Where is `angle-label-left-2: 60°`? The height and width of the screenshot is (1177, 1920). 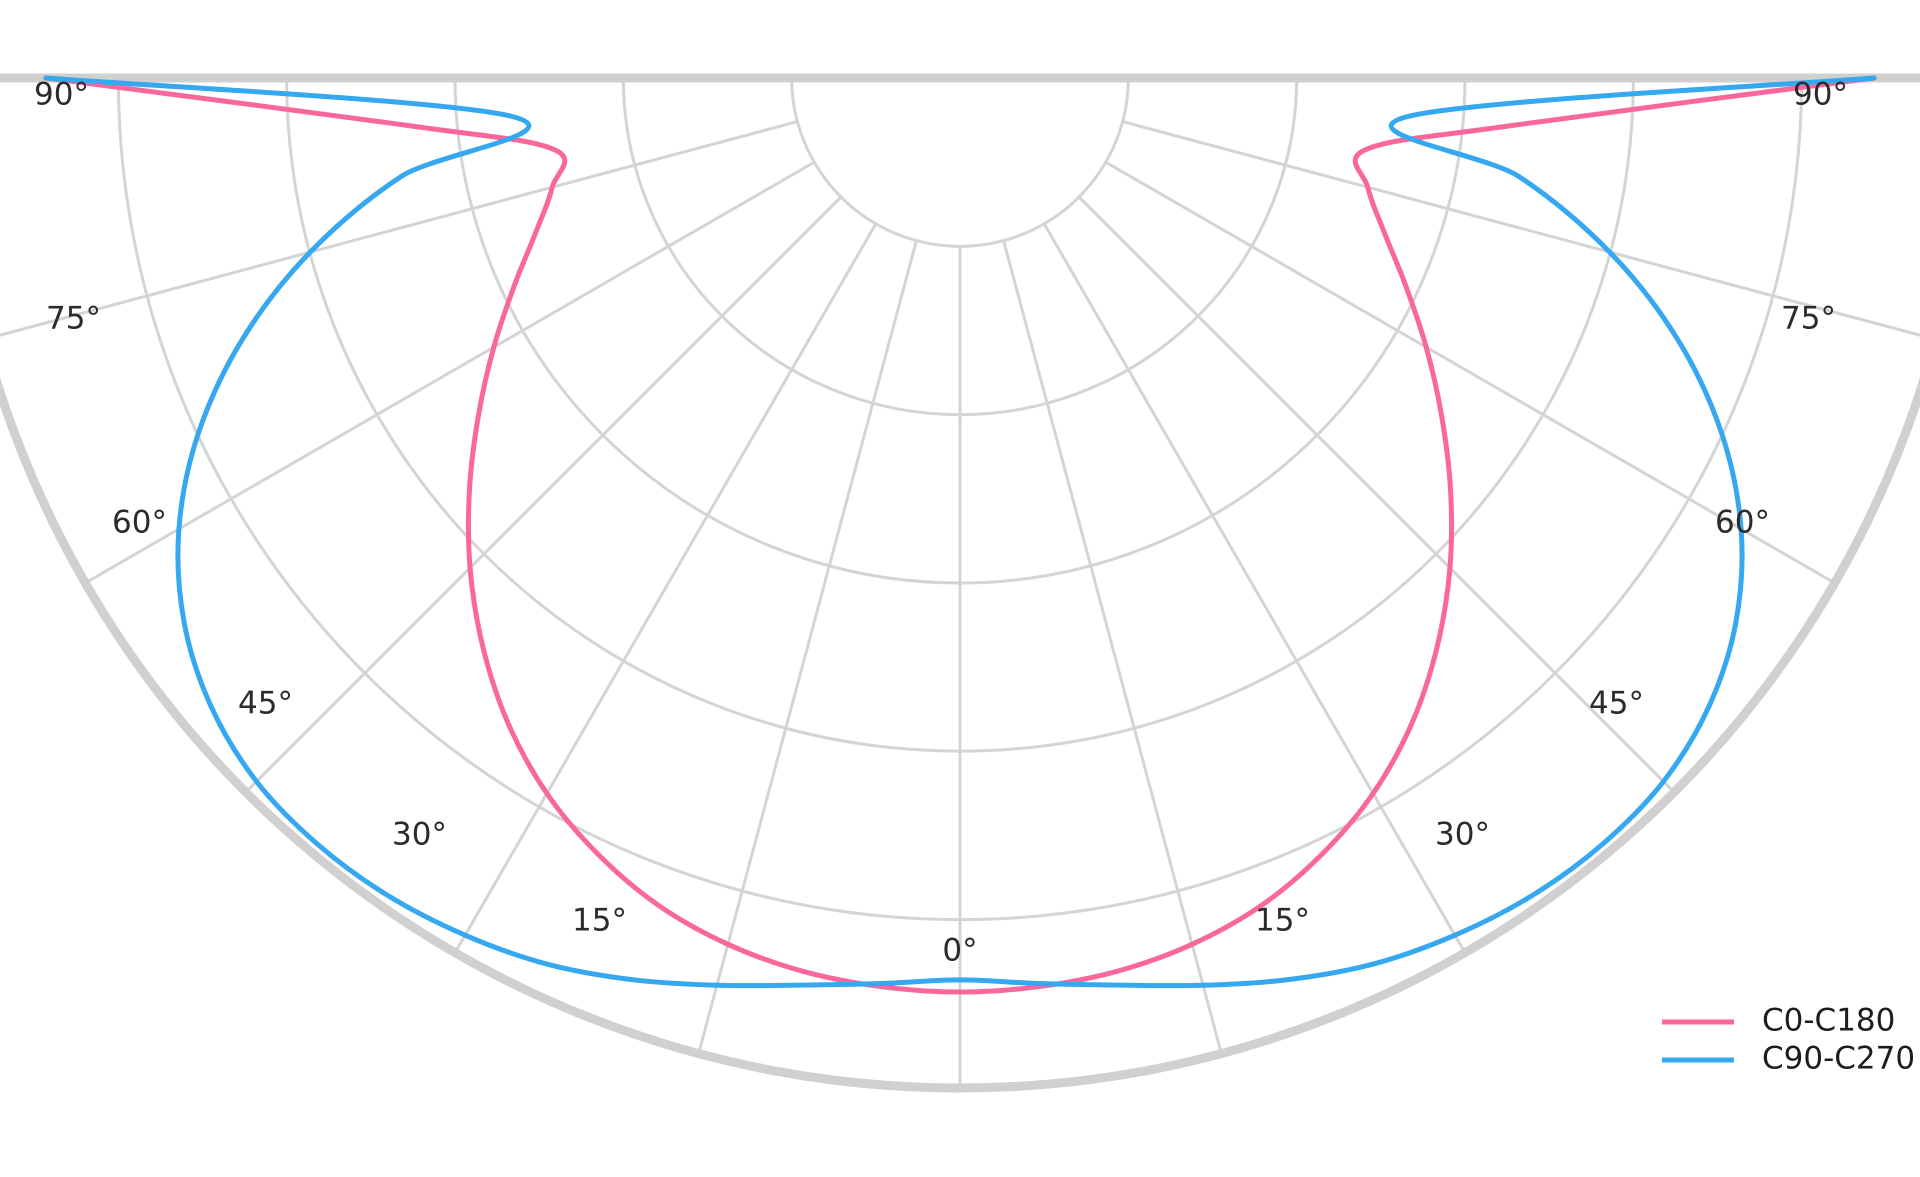
angle-label-left-2: 60° is located at coordinates (139, 523).